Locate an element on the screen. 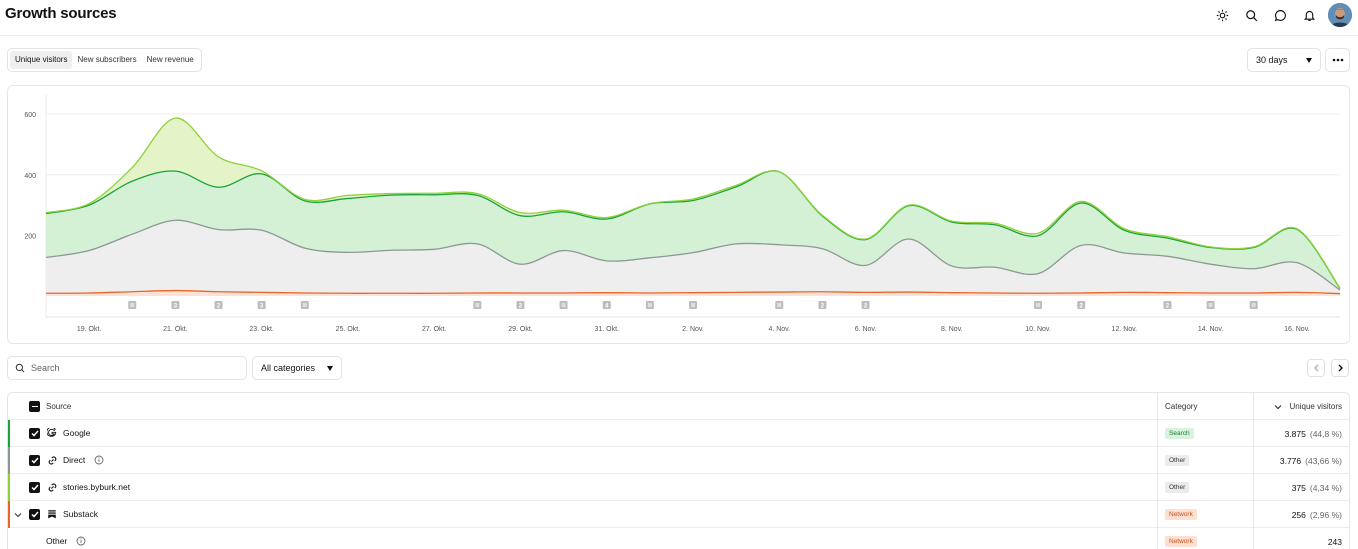 The width and height of the screenshot is (1358, 549). google-icon is located at coordinates (52, 433).